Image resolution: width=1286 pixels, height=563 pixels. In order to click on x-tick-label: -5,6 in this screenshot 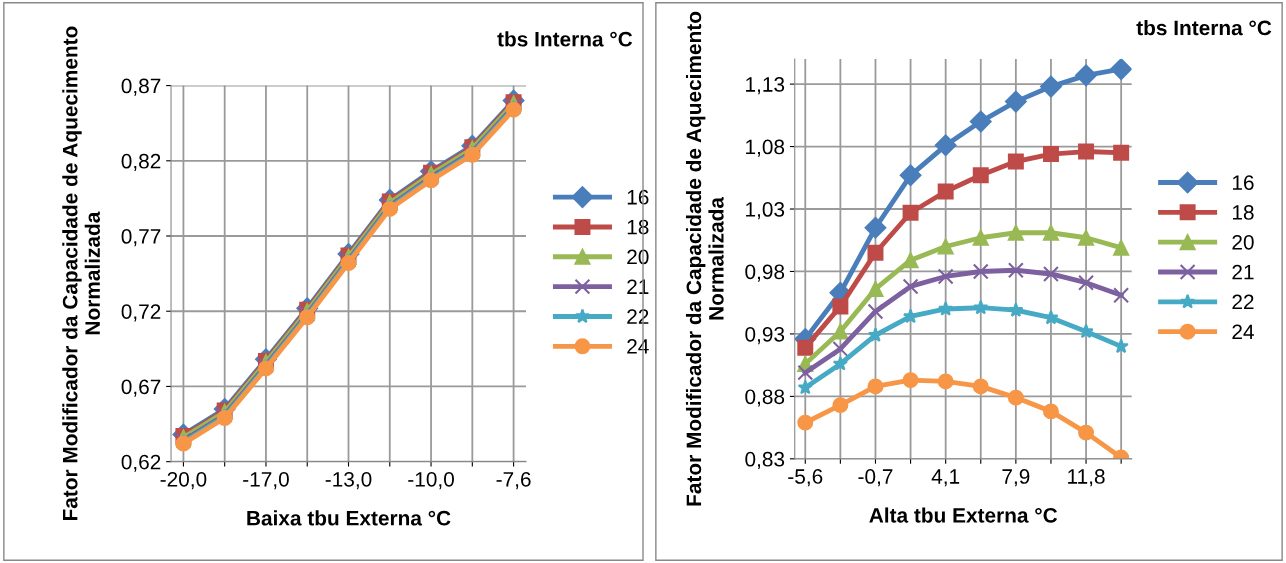, I will do `click(805, 478)`.